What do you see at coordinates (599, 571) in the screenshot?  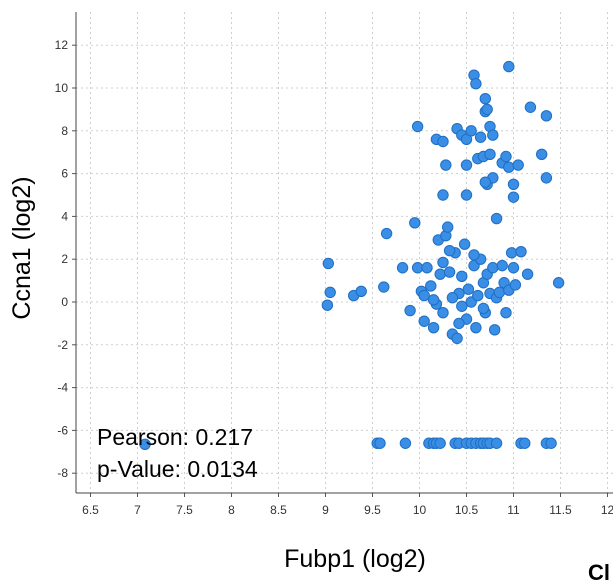 I see `corner-cropped-text: Cl` at bounding box center [599, 571].